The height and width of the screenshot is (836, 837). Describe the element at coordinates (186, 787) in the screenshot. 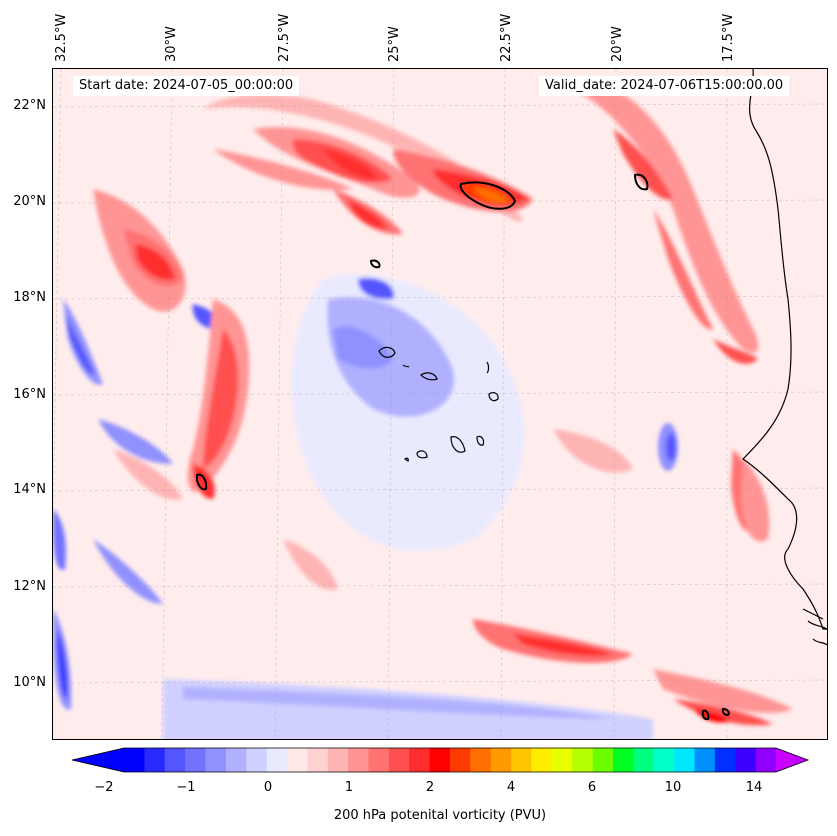

I see `colorbar-tick-neg1: −1` at that location.